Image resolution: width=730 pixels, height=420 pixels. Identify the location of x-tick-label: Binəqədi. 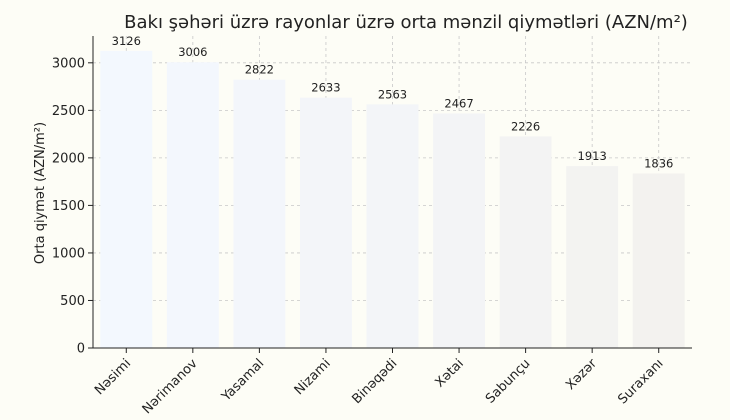
(374, 381).